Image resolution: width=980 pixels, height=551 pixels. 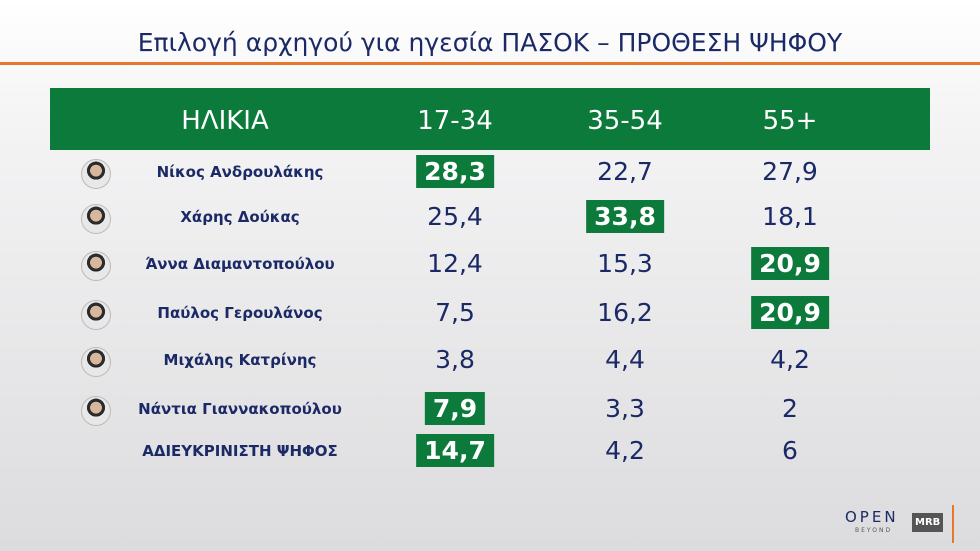 I want to click on column-header: 17-34, so click(x=455, y=121).